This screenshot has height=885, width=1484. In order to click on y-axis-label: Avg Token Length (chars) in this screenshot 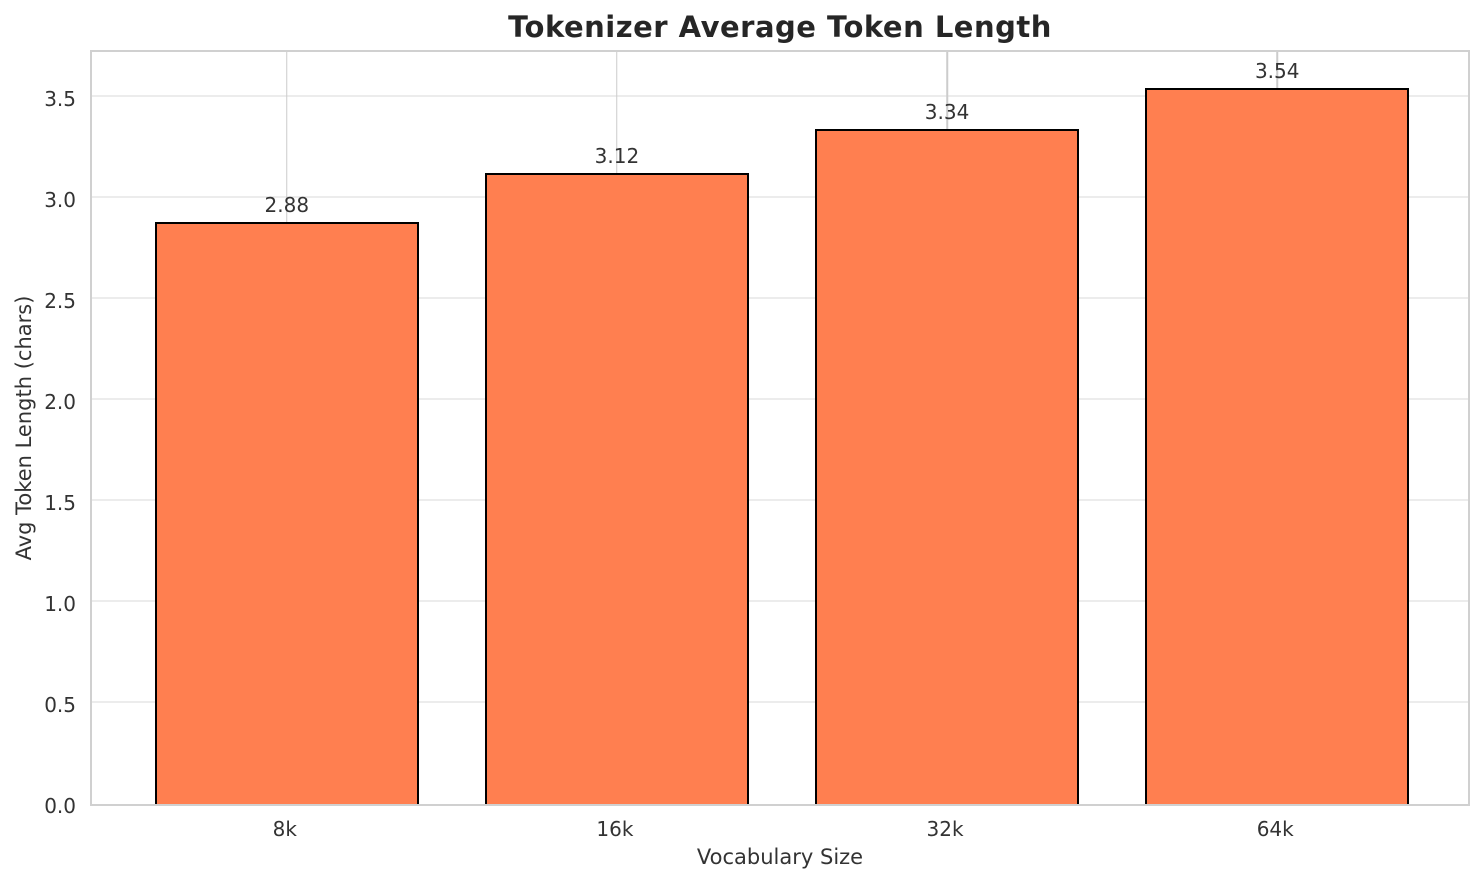, I will do `click(24, 428)`.